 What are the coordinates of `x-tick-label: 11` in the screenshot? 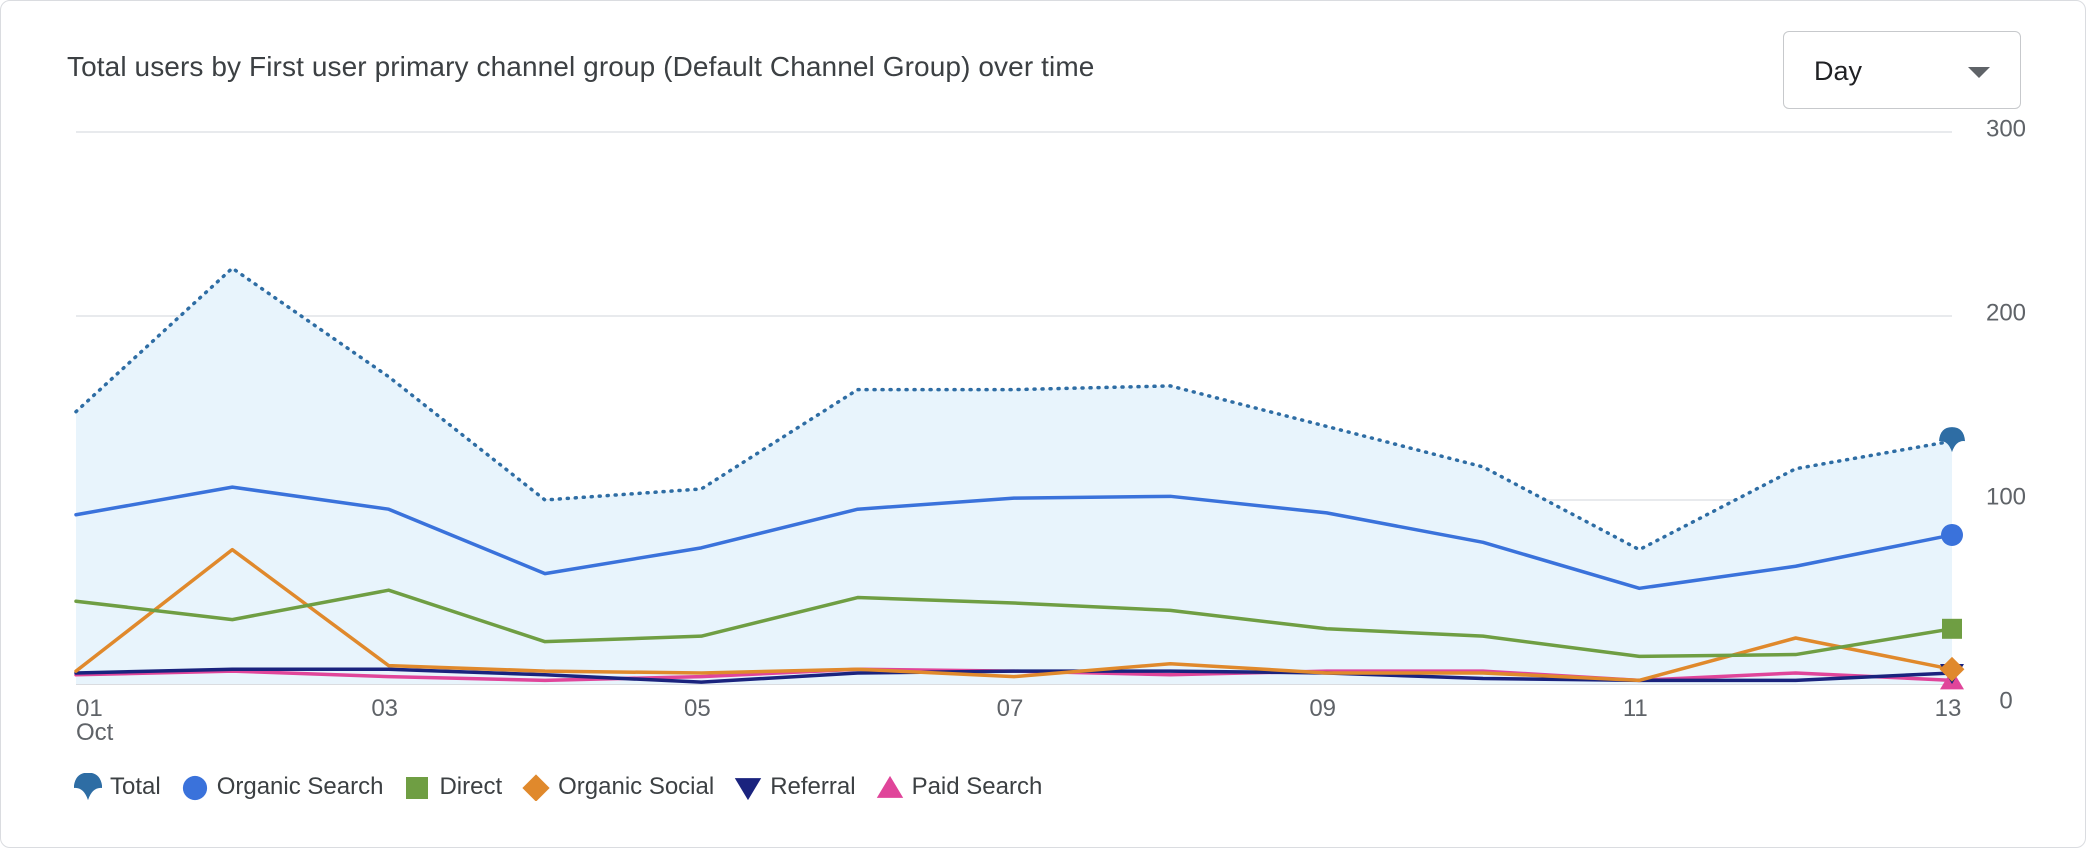 It's located at (1635, 708).